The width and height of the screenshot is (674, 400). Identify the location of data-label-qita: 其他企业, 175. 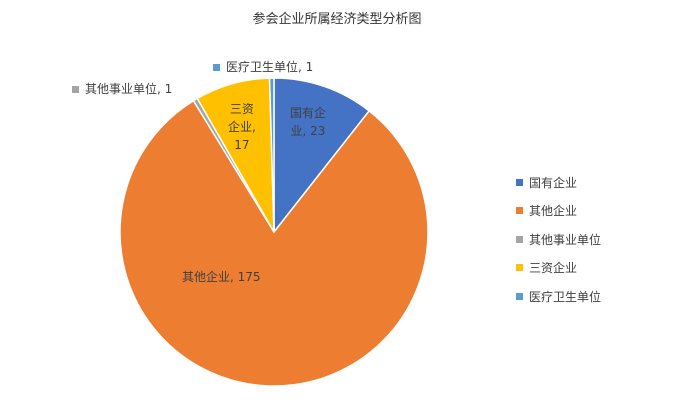
(221, 277).